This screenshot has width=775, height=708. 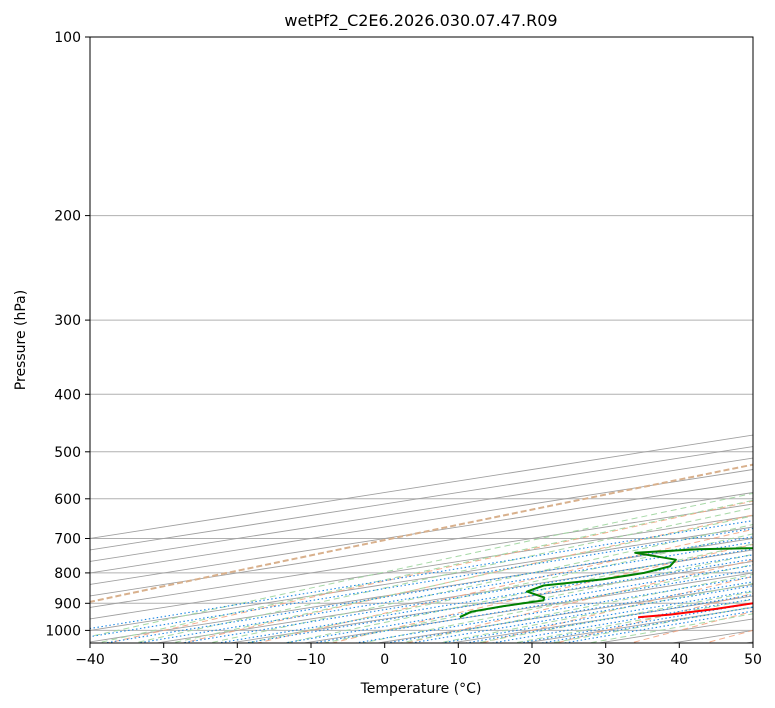 I want to click on y-tick-label: 900, so click(x=67, y=604).